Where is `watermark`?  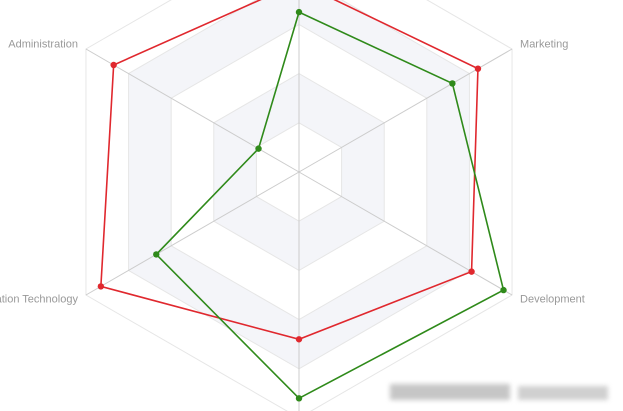
watermark is located at coordinates (499, 392).